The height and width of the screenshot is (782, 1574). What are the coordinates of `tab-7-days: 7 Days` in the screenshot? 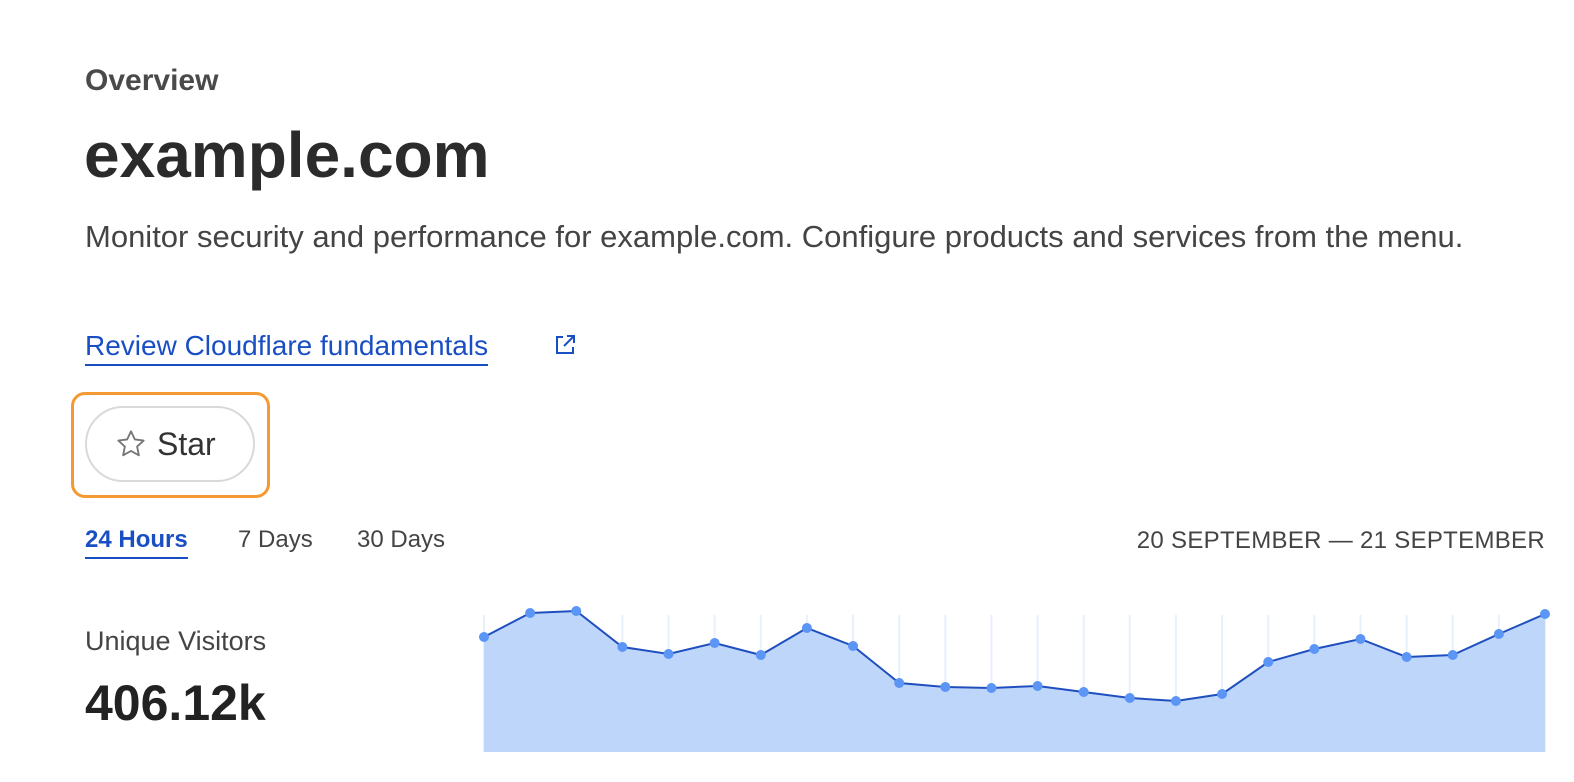 It's located at (275, 539).